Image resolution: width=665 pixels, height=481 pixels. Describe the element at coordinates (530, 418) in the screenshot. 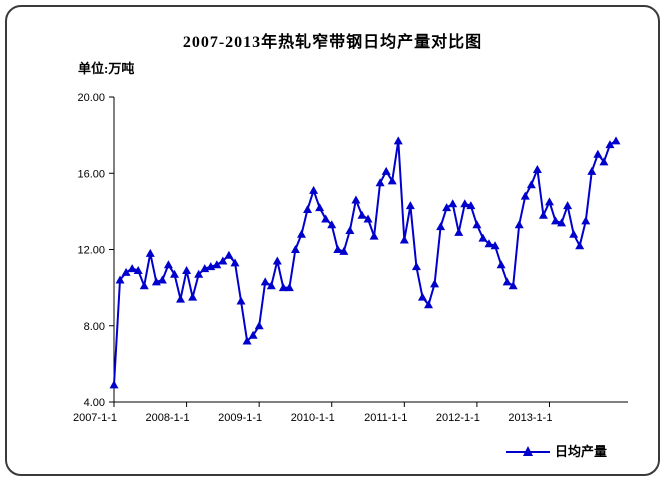

I see `x-tick-label: 2013-1-1` at that location.